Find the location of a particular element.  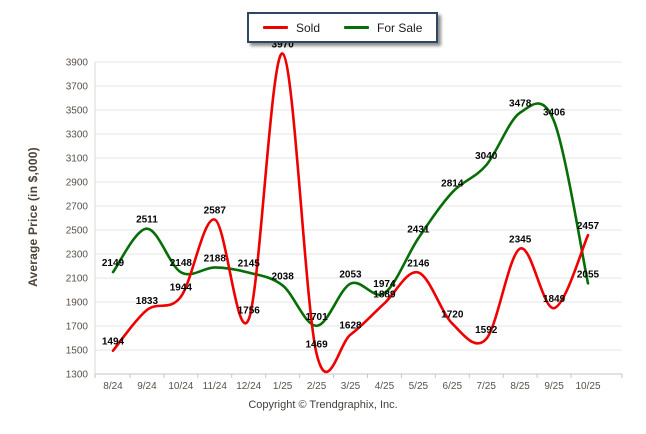

x-tick-label: 1/25 is located at coordinates (283, 386).